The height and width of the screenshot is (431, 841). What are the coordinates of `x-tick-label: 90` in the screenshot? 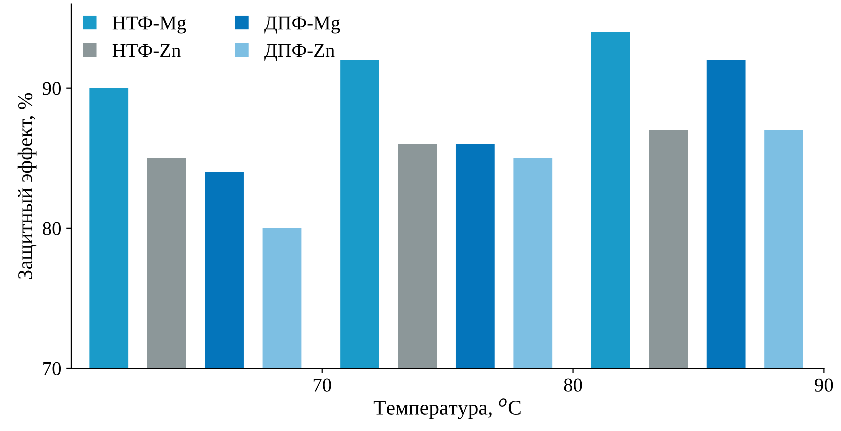 It's located at (824, 385).